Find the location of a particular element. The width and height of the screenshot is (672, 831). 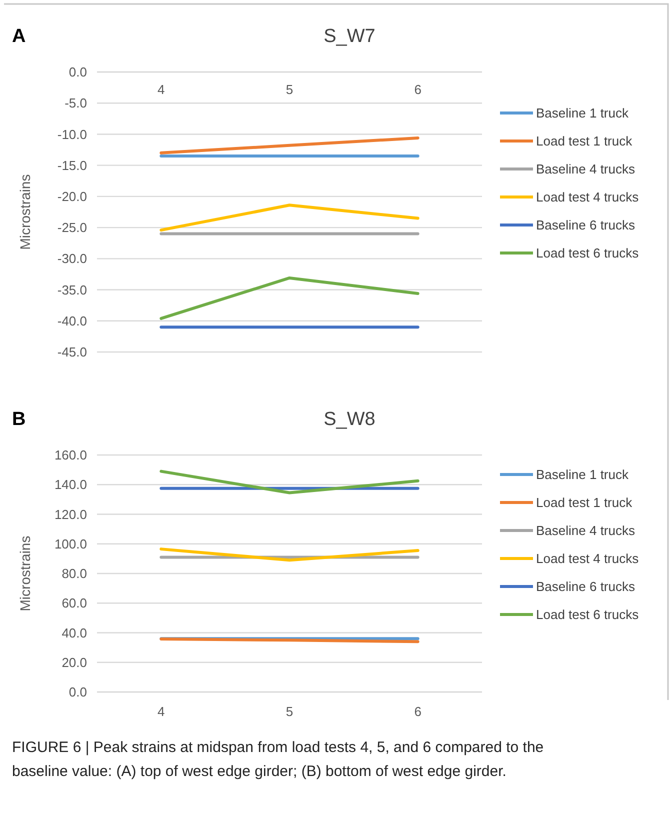

text: B is located at coordinates (19, 419).